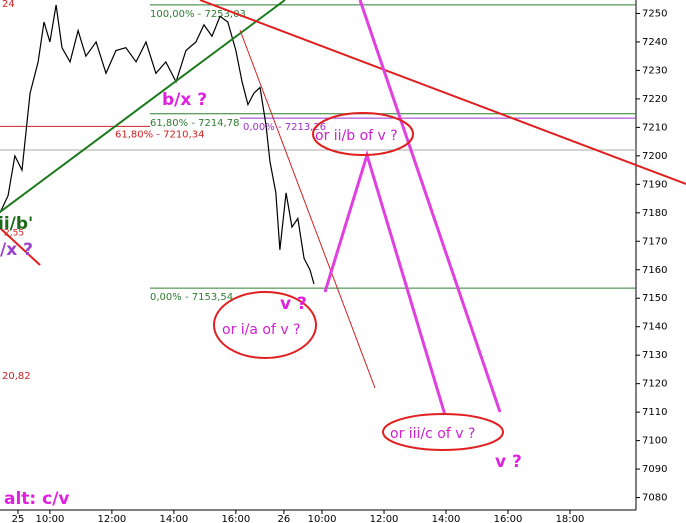 The image size is (686, 523). Describe the element at coordinates (432, 434) in the screenshot. I see `annotation: or iii/c of v ?` at that location.